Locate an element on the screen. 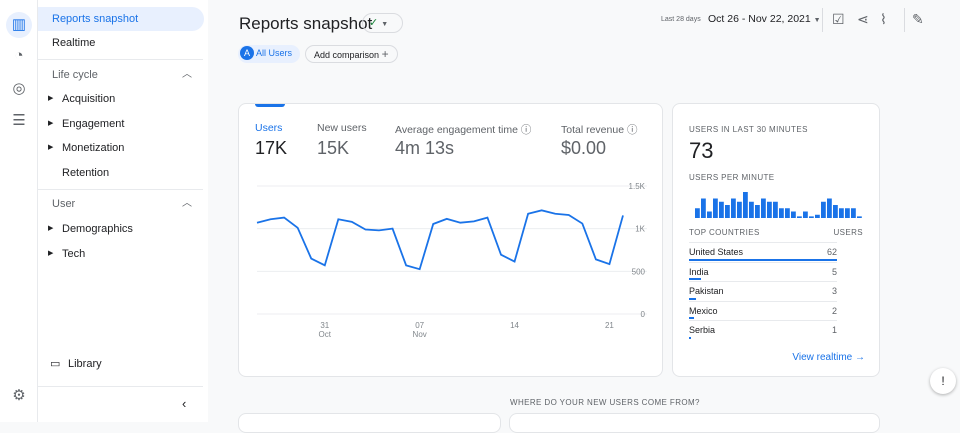 Image resolution: width=960 pixels, height=433 pixels. arrow-right-icon: → is located at coordinates (860, 357).